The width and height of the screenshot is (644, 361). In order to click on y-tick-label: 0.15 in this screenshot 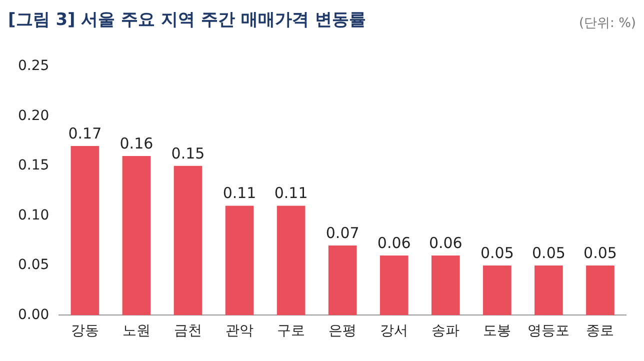, I will do `click(34, 166)`.